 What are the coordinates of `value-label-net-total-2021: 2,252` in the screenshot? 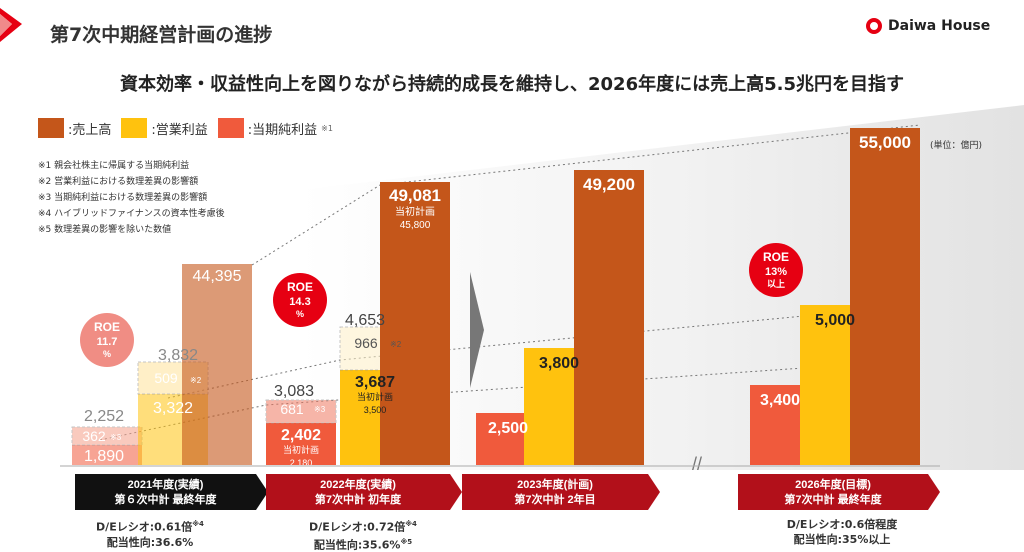 It's located at (104, 416).